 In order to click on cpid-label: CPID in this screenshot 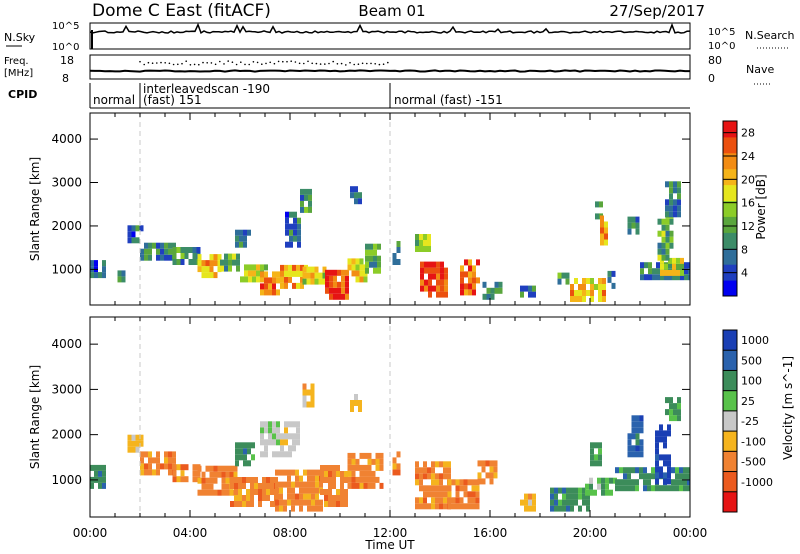, I will do `click(22, 94)`.